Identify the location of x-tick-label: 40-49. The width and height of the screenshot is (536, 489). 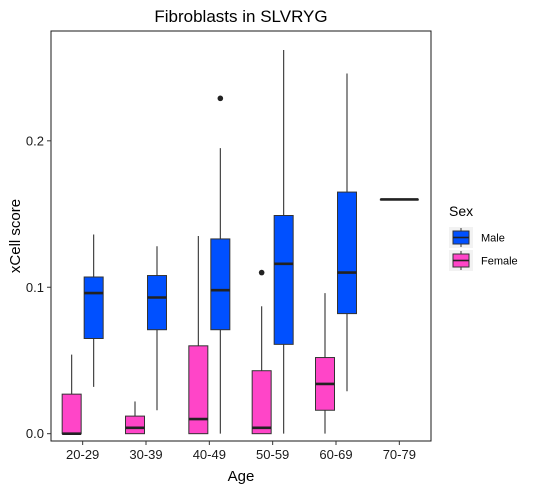
(209, 454).